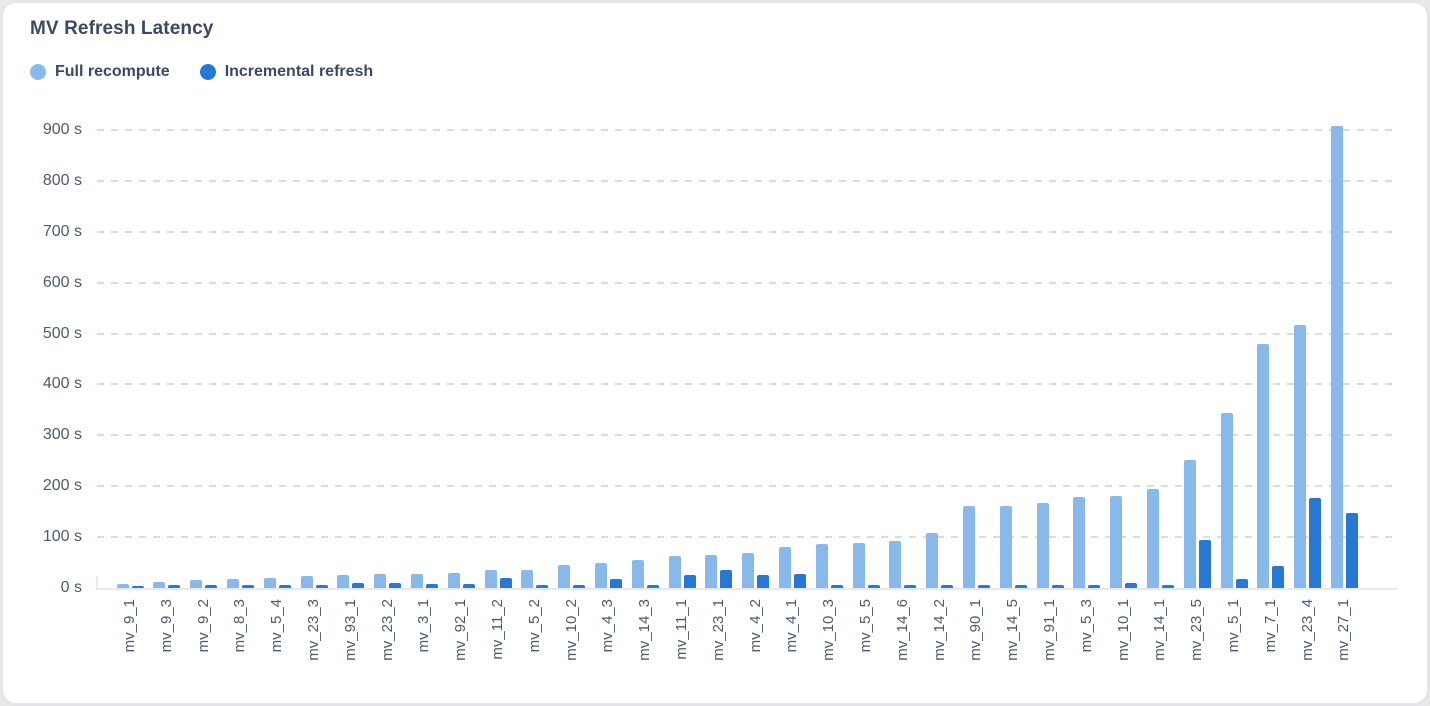 This screenshot has width=1430, height=706. I want to click on bar-mv_92_1-full-recompute, so click(453, 580).